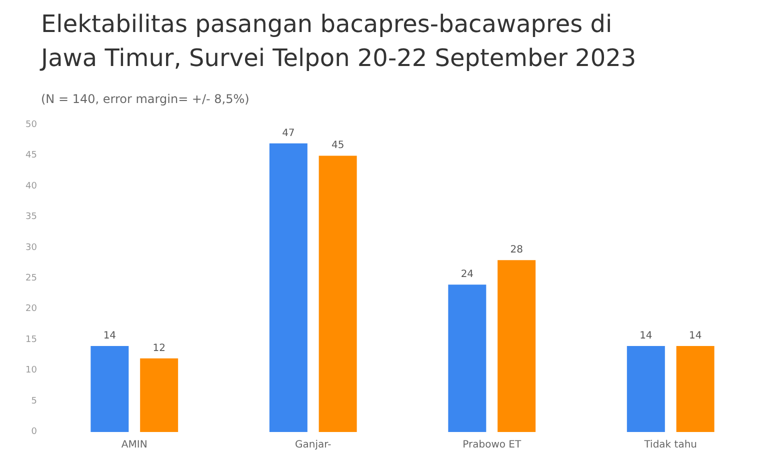  Describe the element at coordinates (32, 371) in the screenshot. I see `y-tick-label: 10` at that location.